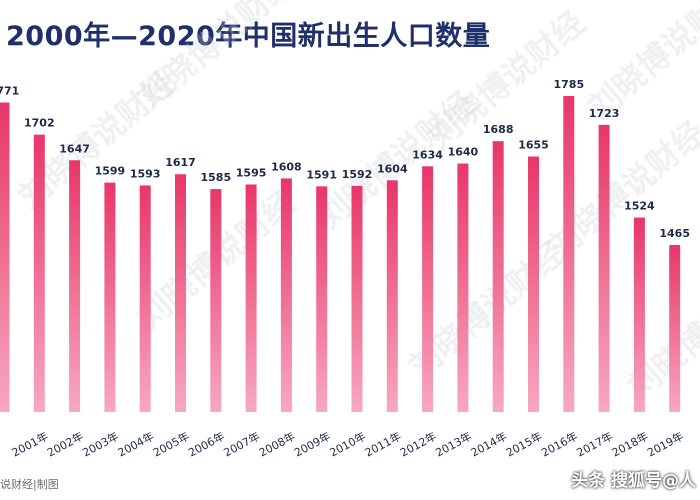  Describe the element at coordinates (498, 129) in the screenshot. I see `data-label-2014年: 1688` at that location.